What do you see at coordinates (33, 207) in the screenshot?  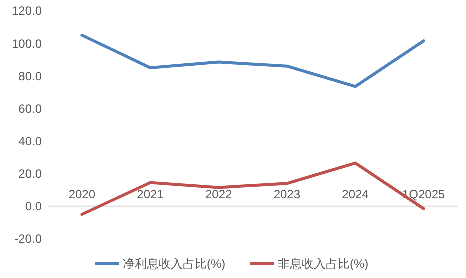 I see `y-tick-label: 0.0` at bounding box center [33, 207].